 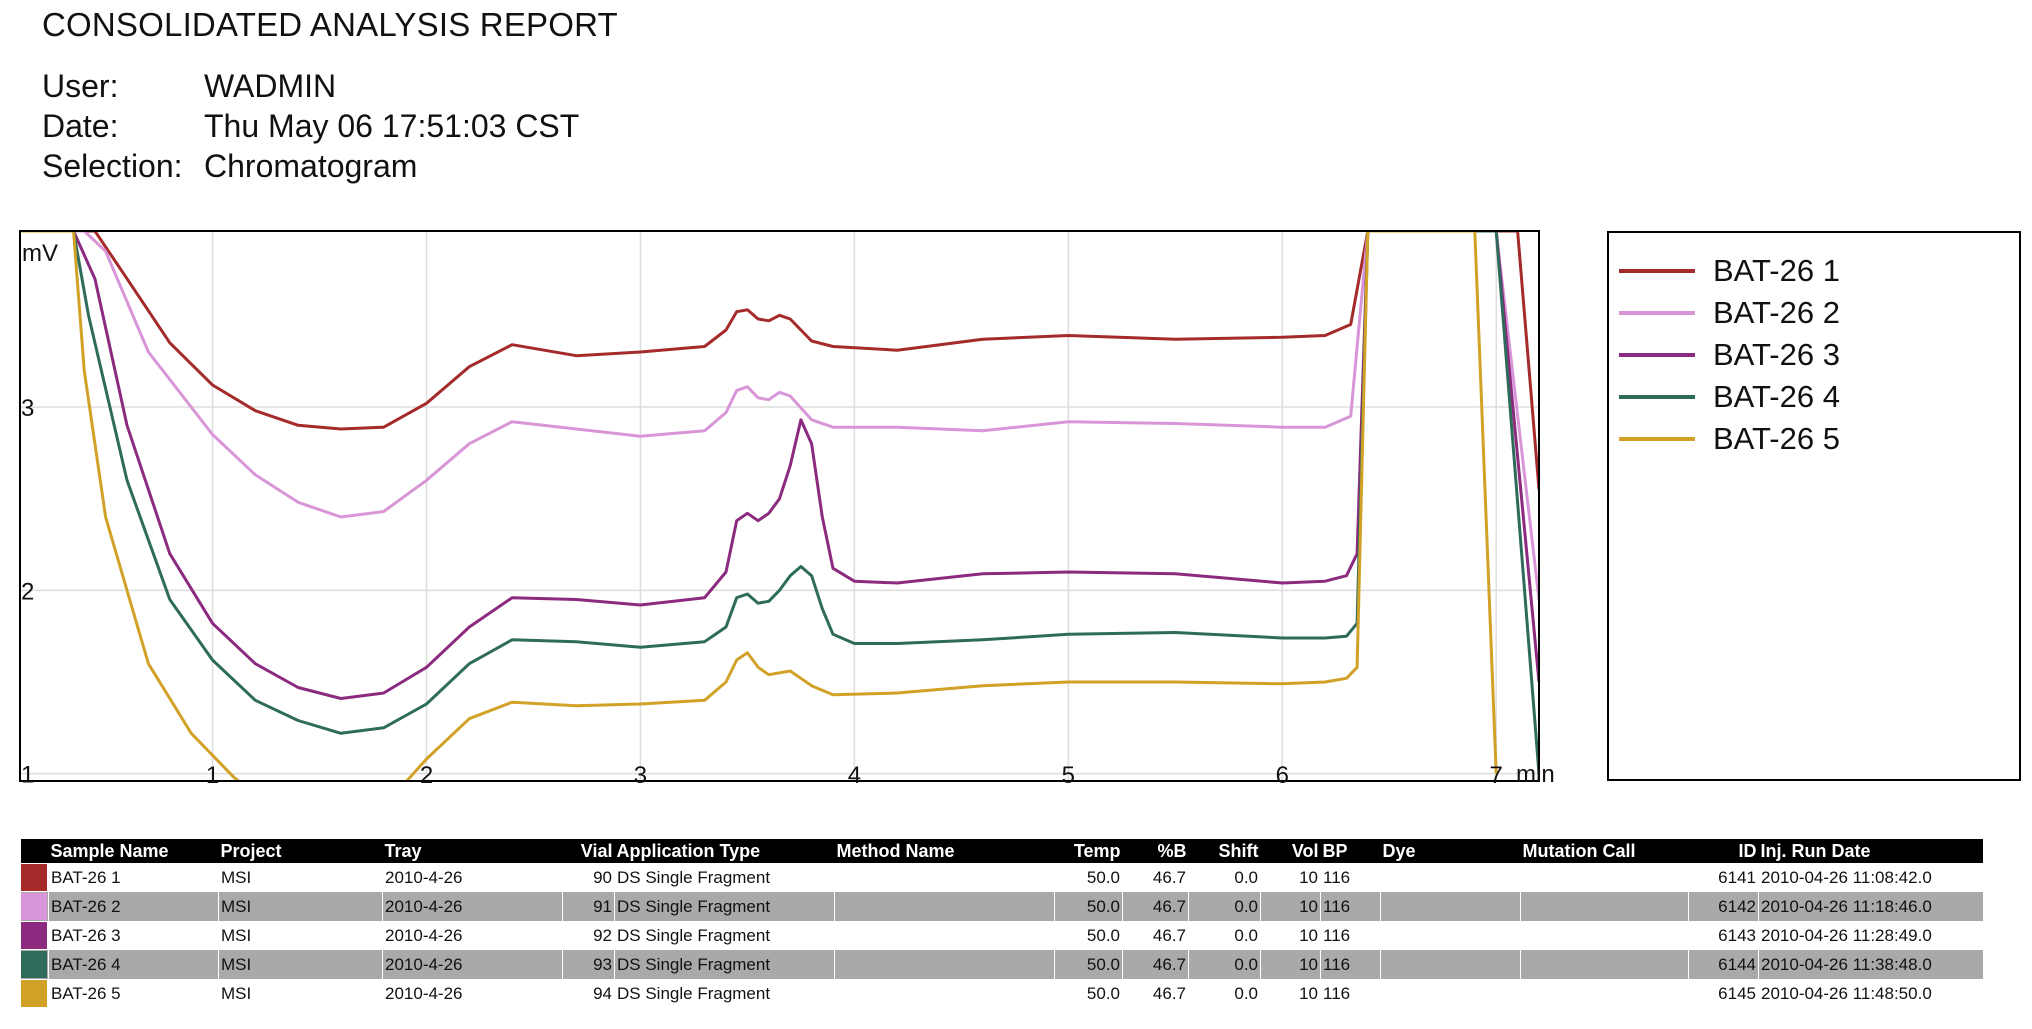 I want to click on table-cell: 6141, so click(x=1723, y=877).